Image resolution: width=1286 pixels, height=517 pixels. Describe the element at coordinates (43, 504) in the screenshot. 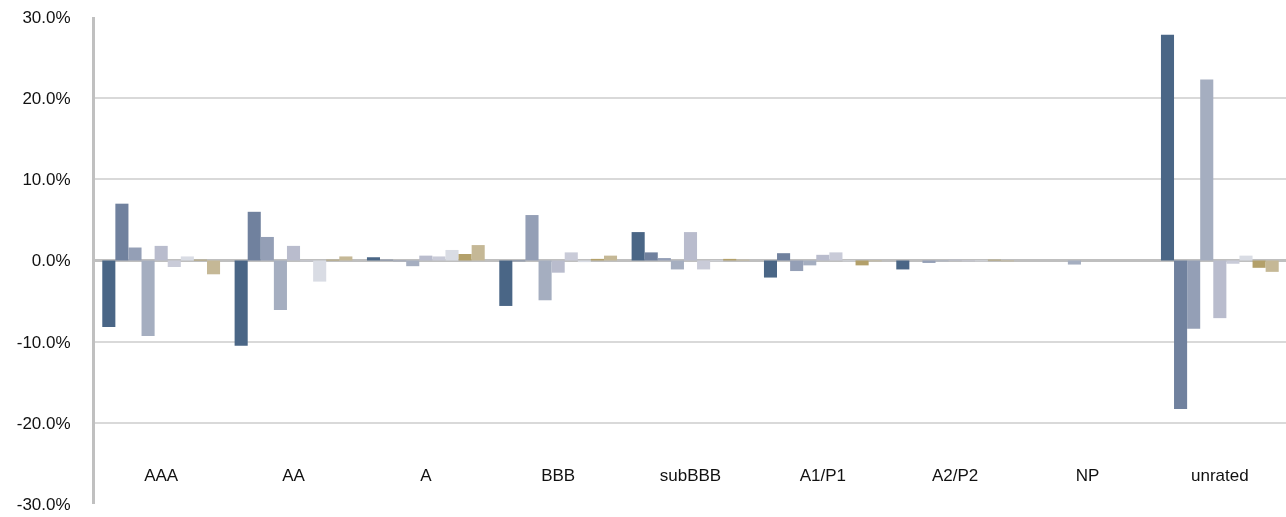

I see `y-tick-label: -30.0%` at that location.